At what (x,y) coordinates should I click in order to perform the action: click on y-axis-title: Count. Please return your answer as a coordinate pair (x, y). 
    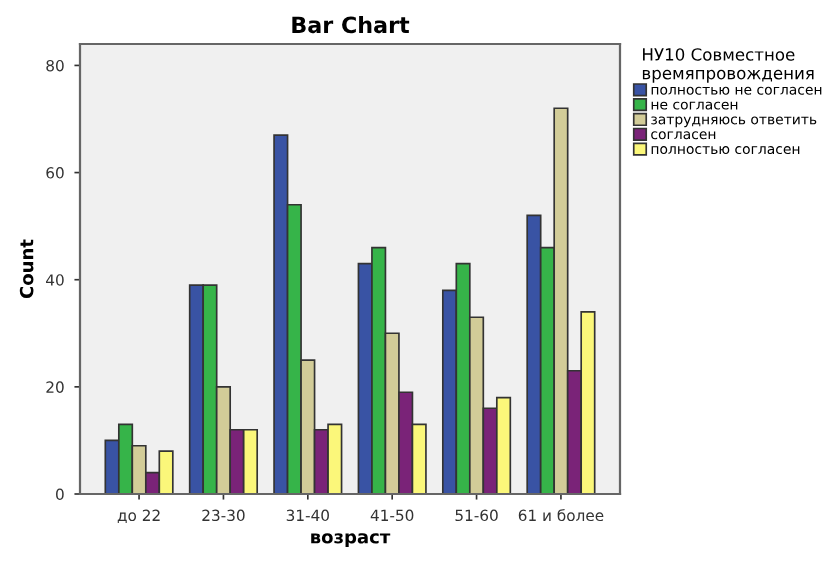
    Looking at the image, I should click on (26, 269).